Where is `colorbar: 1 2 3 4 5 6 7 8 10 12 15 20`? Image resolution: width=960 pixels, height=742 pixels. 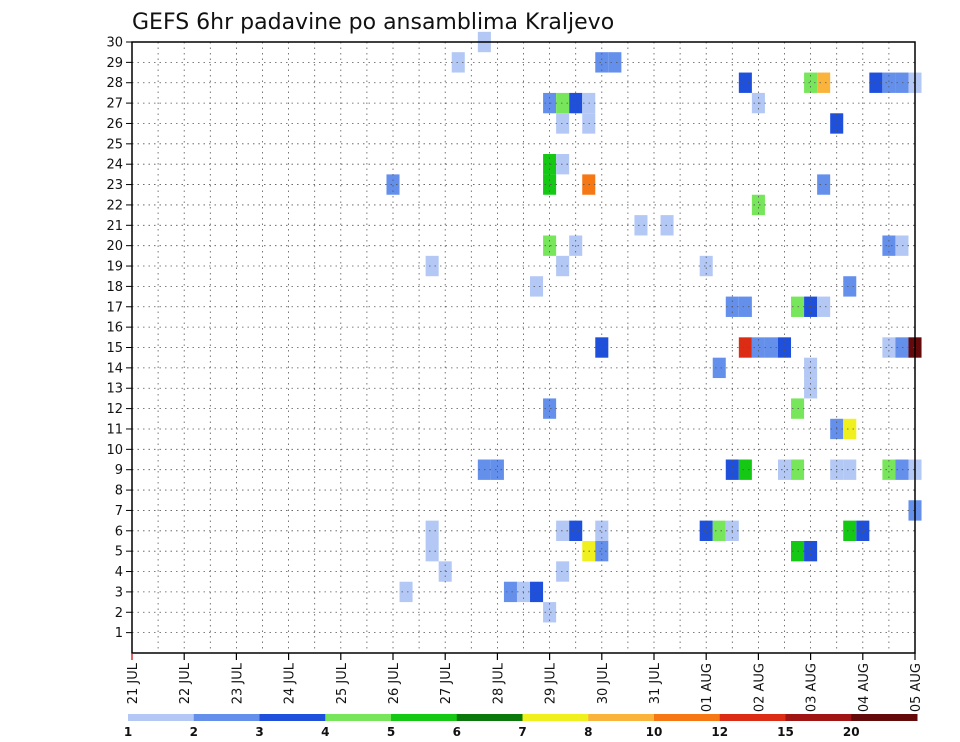 colorbar: 1 2 3 4 5 6 7 8 10 12 15 20 is located at coordinates (521, 726).